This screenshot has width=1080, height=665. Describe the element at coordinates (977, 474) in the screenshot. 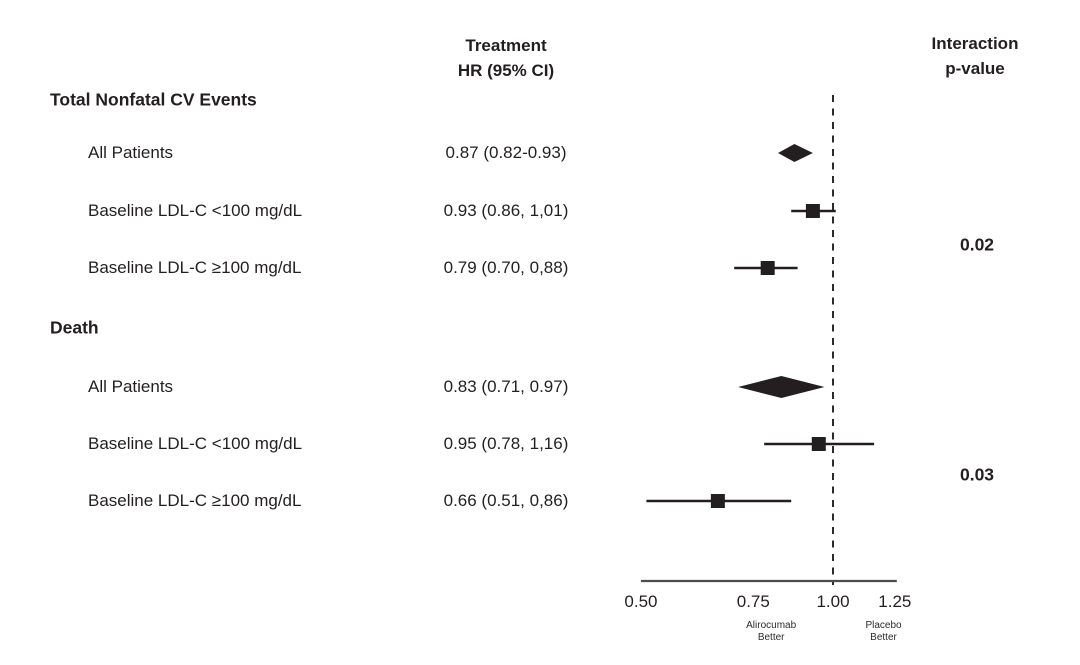

I see `interaction-p-value: 0.03` at that location.